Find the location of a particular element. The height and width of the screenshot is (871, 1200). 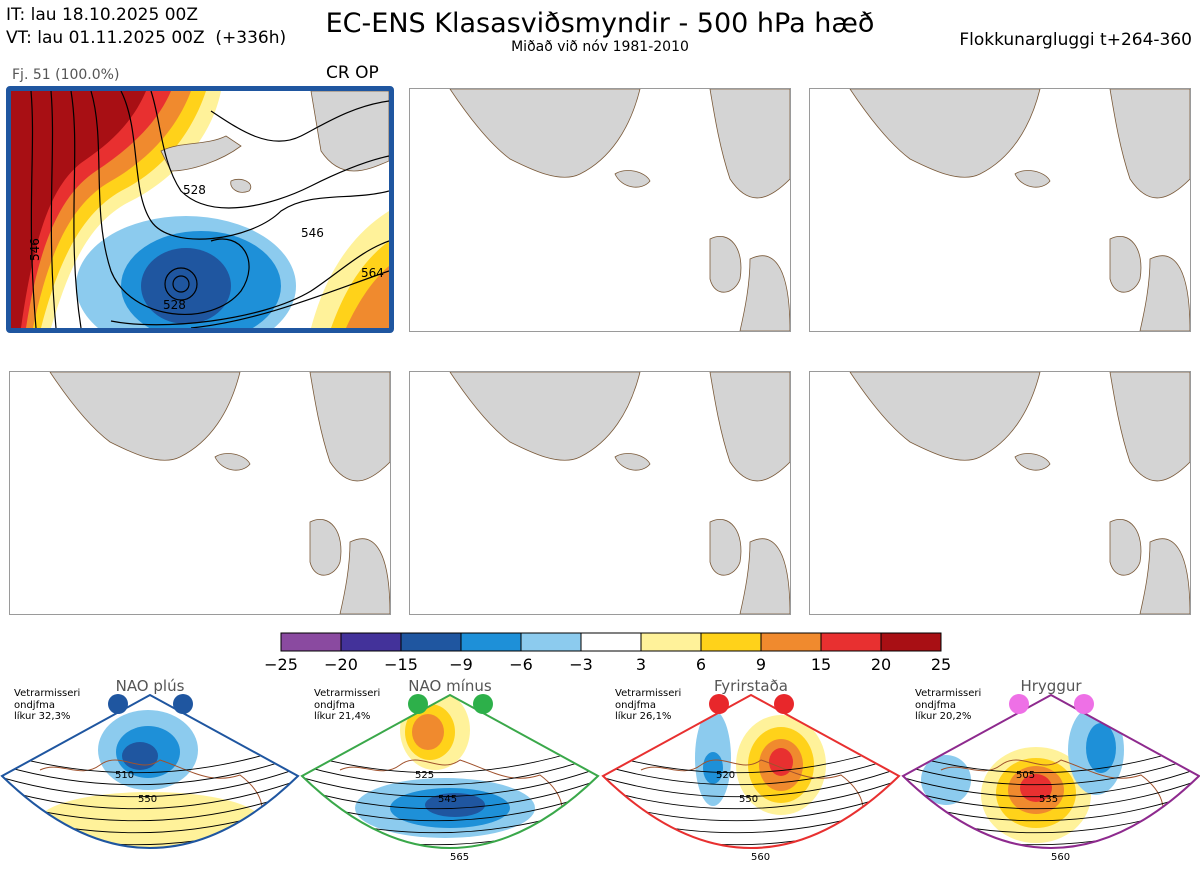

page-subtitle: Miðað við nóv 1981-2010 is located at coordinates (600, 47).